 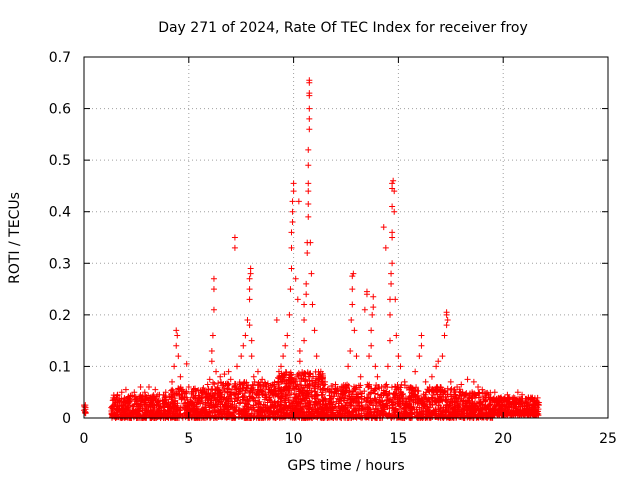 I want to click on y-tick-label: 0.4, so click(x=60, y=213).